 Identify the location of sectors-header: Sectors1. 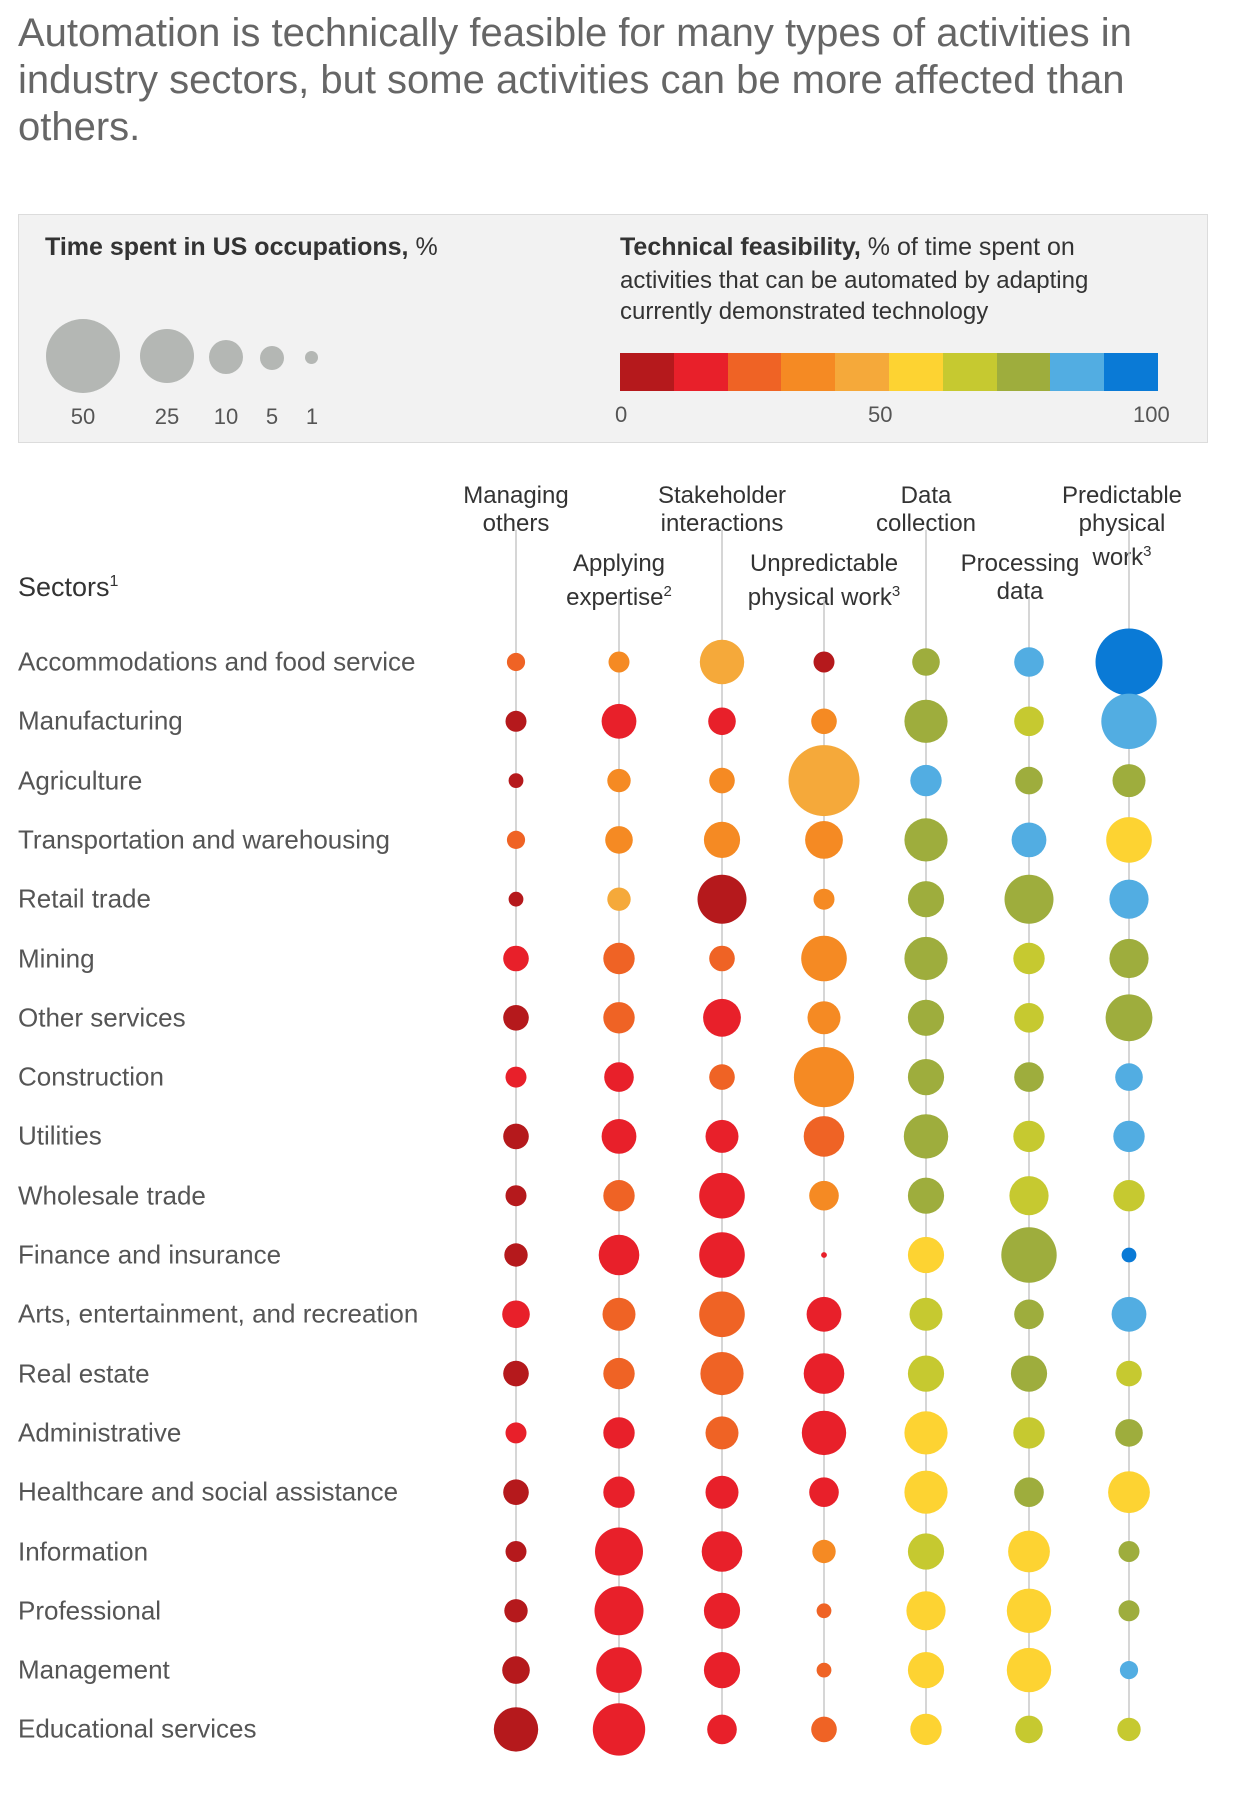
(68, 587).